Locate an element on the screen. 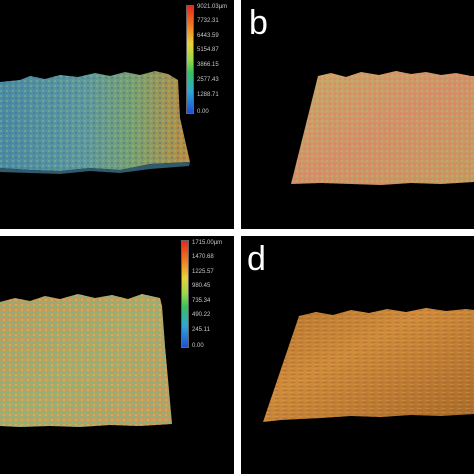  colorbar-c-tick: 490.22 is located at coordinates (201, 315).